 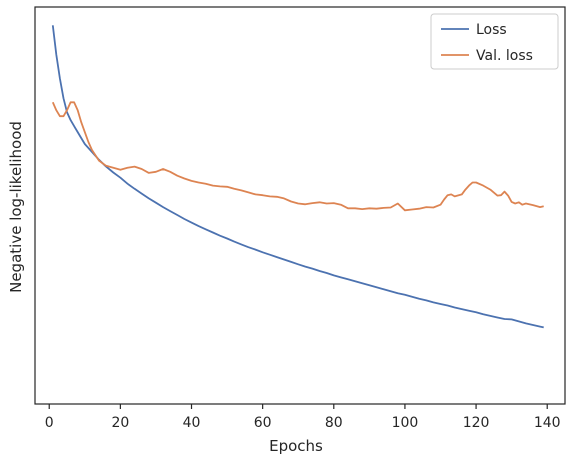 I want to click on x-tick-label: 20, so click(x=120, y=423).